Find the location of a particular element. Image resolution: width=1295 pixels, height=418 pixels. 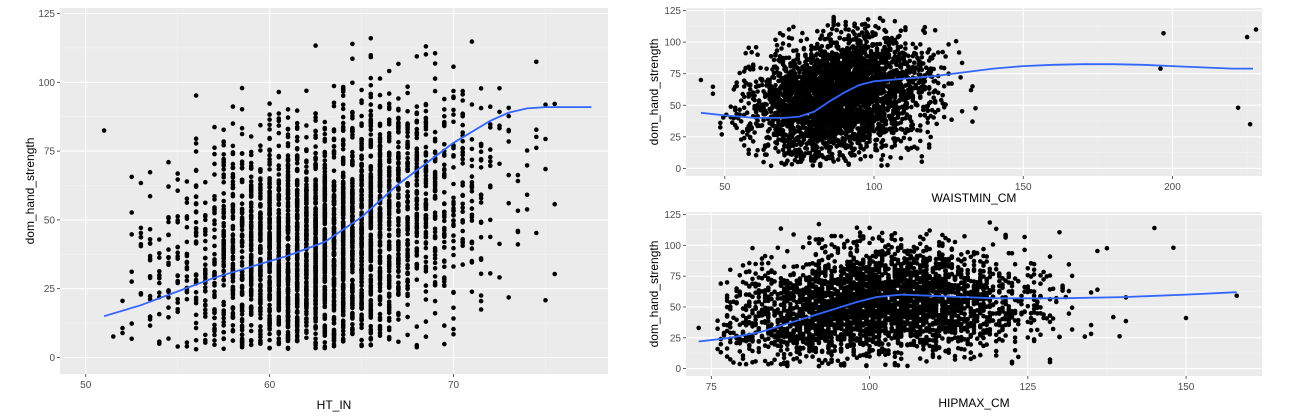

y-tick-label: 0 is located at coordinates (678, 169).